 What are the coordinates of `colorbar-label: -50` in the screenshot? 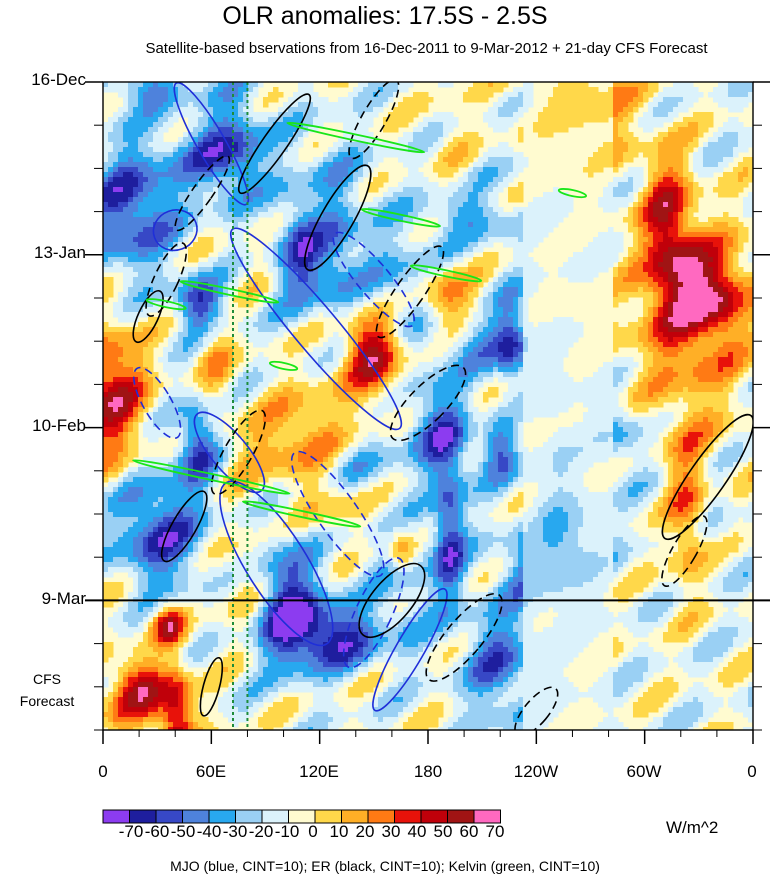 It's located at (183, 831).